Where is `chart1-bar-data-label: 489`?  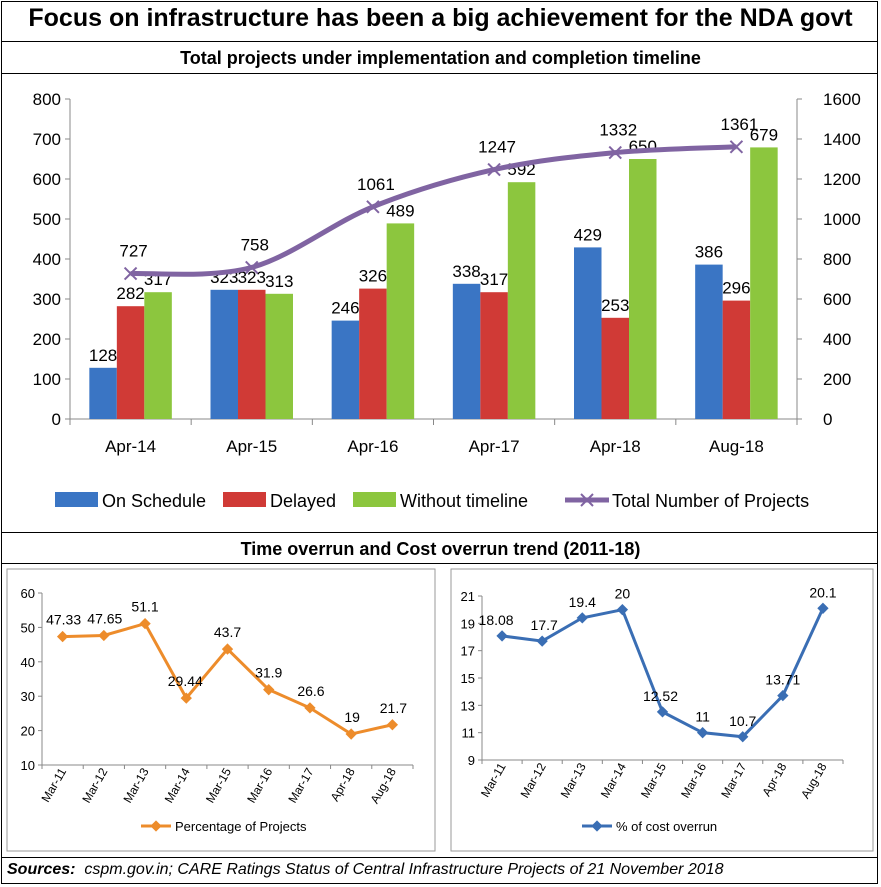
chart1-bar-data-label: 489 is located at coordinates (400, 210).